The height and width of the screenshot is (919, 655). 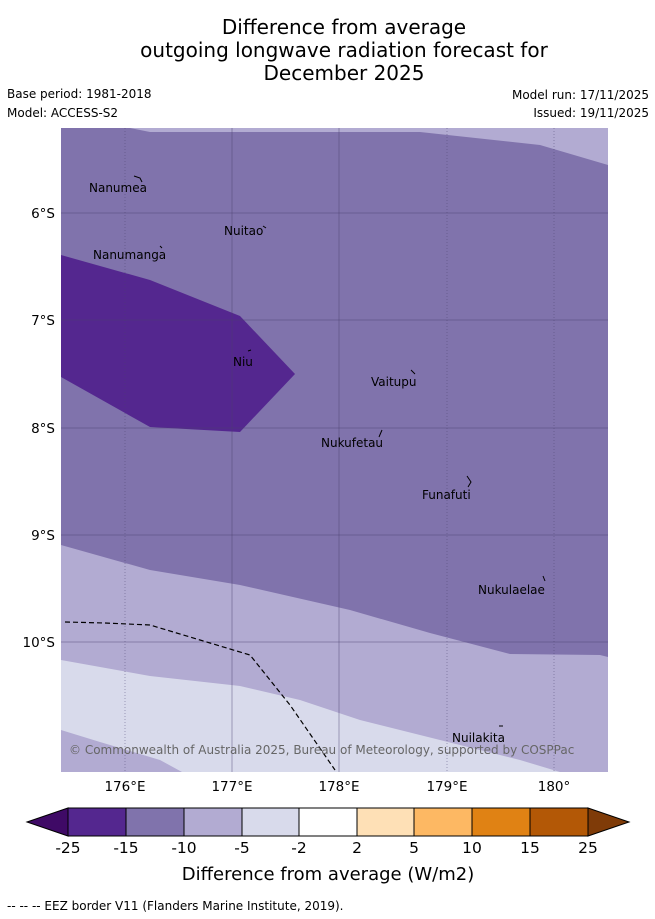 What do you see at coordinates (446, 495) in the screenshot?
I see `place-label: Funafuti` at bounding box center [446, 495].